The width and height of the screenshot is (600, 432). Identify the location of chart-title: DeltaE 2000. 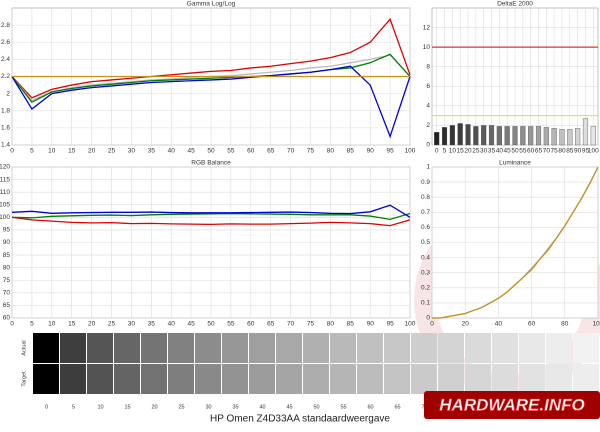
(515, 4).